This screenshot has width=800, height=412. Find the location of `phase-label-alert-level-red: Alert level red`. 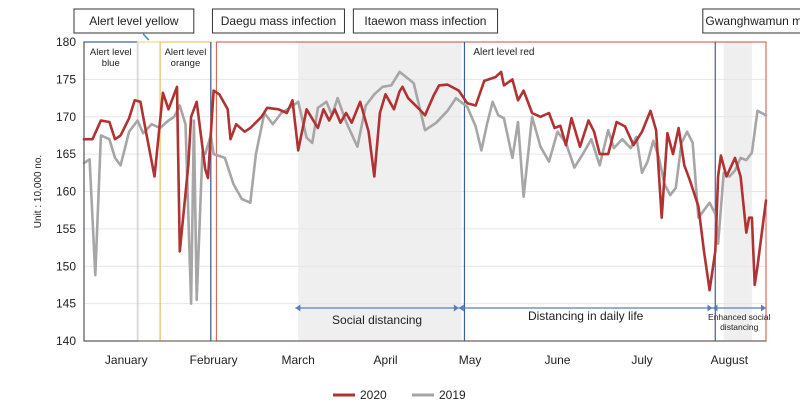

phase-label-alert-level-red: Alert level red is located at coordinates (503, 52).